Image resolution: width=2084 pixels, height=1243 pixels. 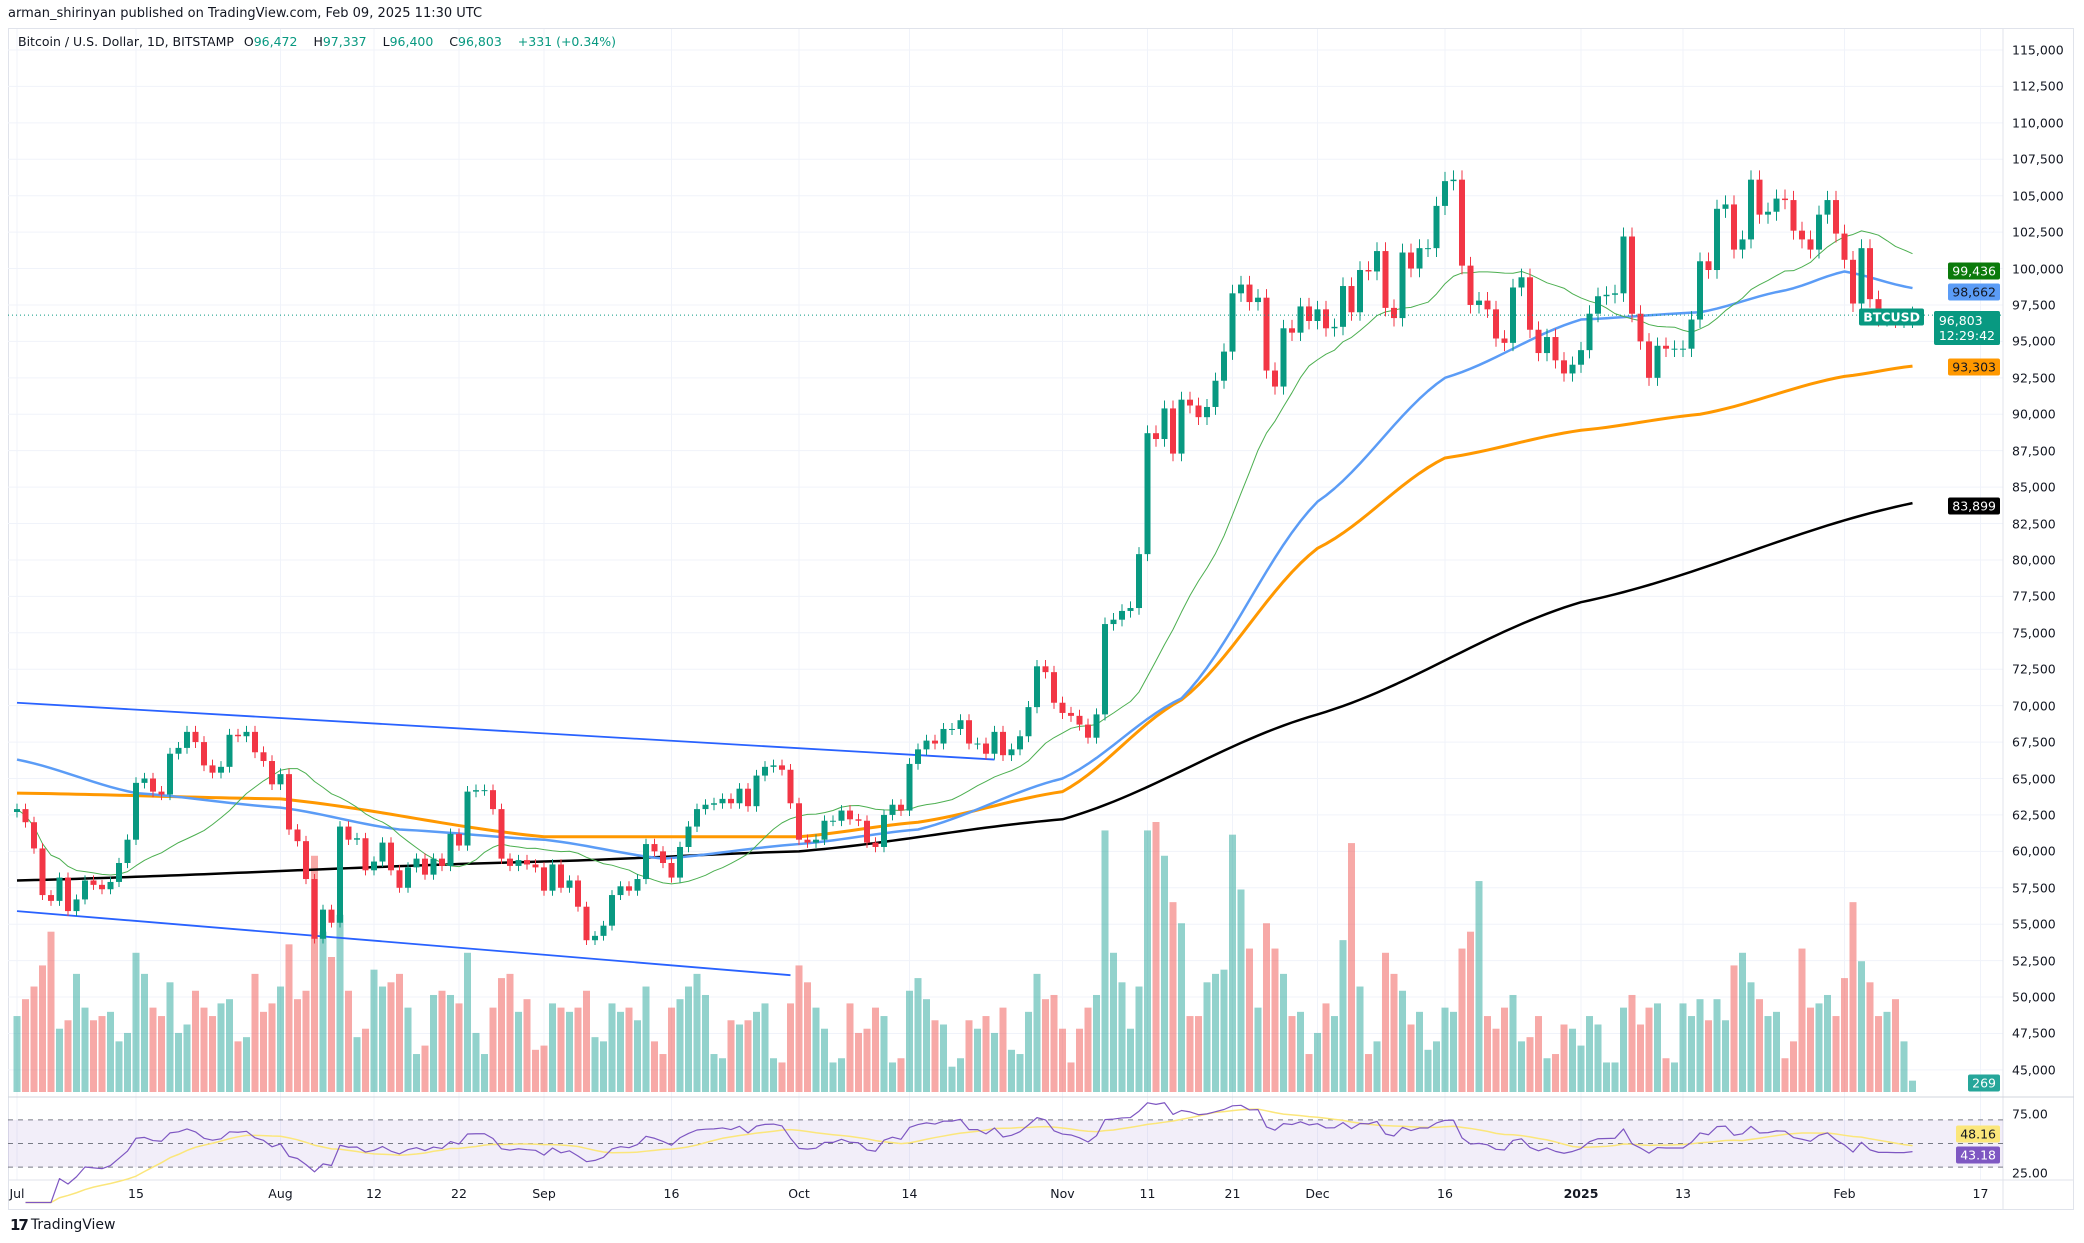 I want to click on date-axis-label: Nov, so click(x=1062, y=1193).